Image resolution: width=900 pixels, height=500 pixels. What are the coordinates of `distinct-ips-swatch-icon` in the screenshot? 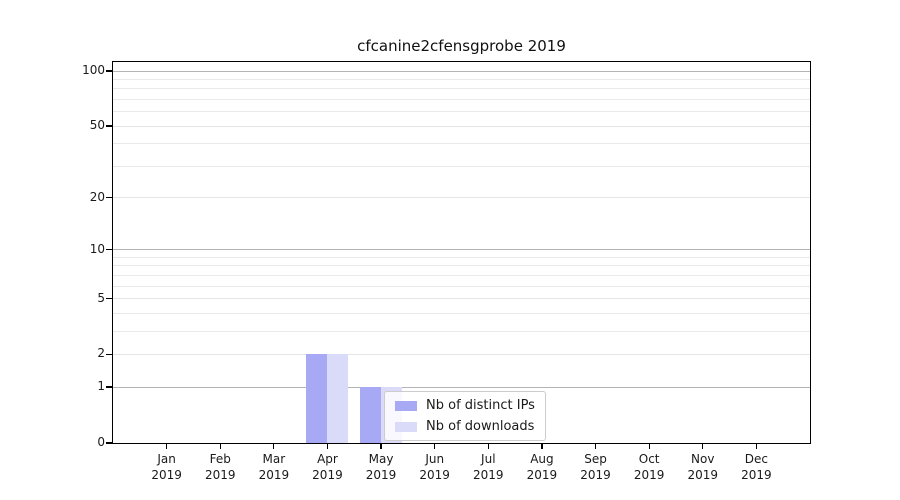 It's located at (406, 405).